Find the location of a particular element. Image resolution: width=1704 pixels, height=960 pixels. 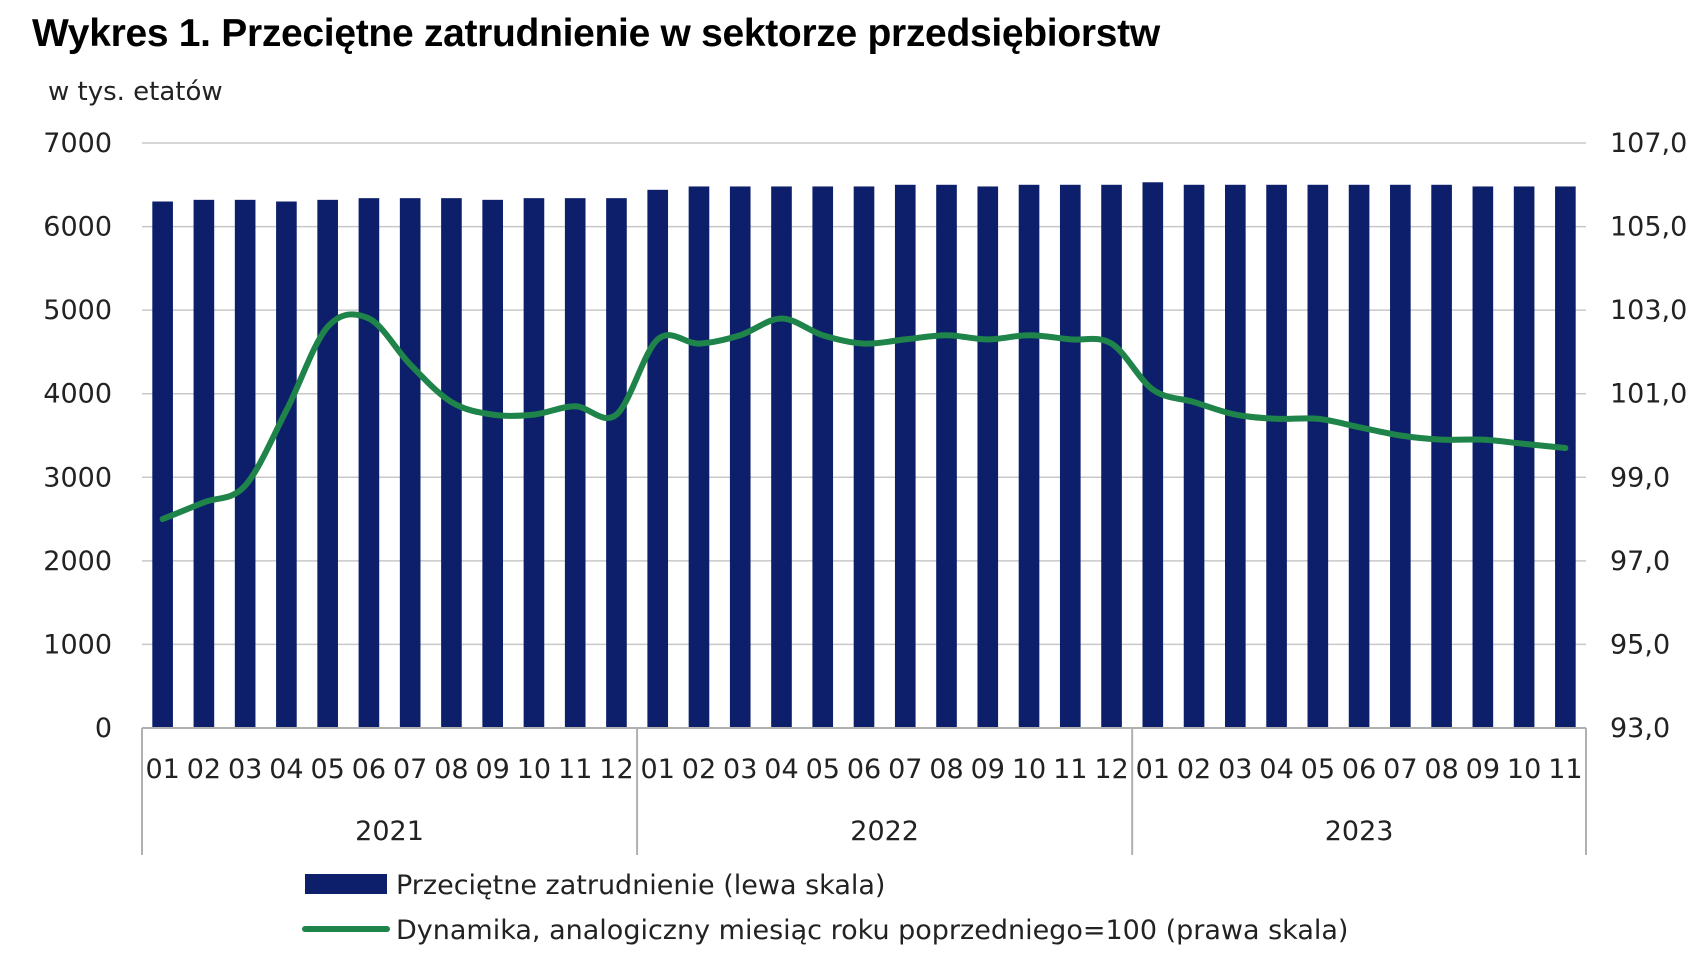

x-group-label: 2021 is located at coordinates (389, 831).